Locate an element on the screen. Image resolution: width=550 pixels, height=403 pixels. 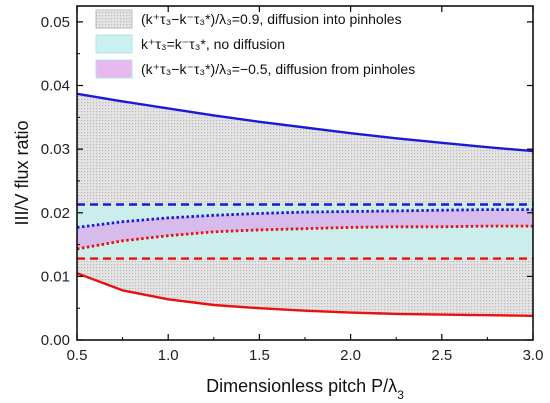
x-tick-label: 1.0 is located at coordinates (168, 355).